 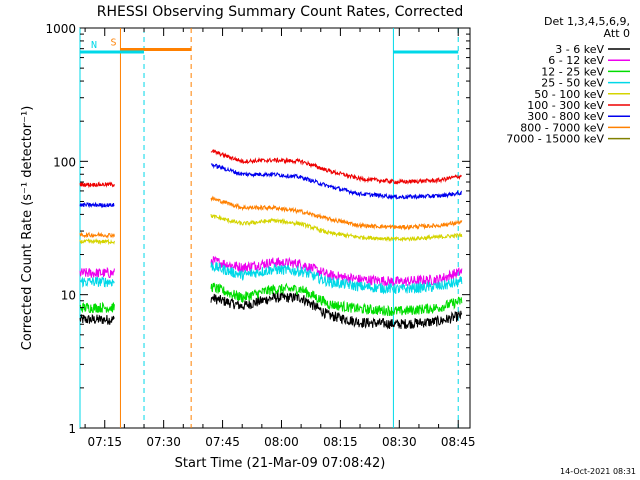 I want to click on legend-label: 25 - 50 keV, so click(x=572, y=83).